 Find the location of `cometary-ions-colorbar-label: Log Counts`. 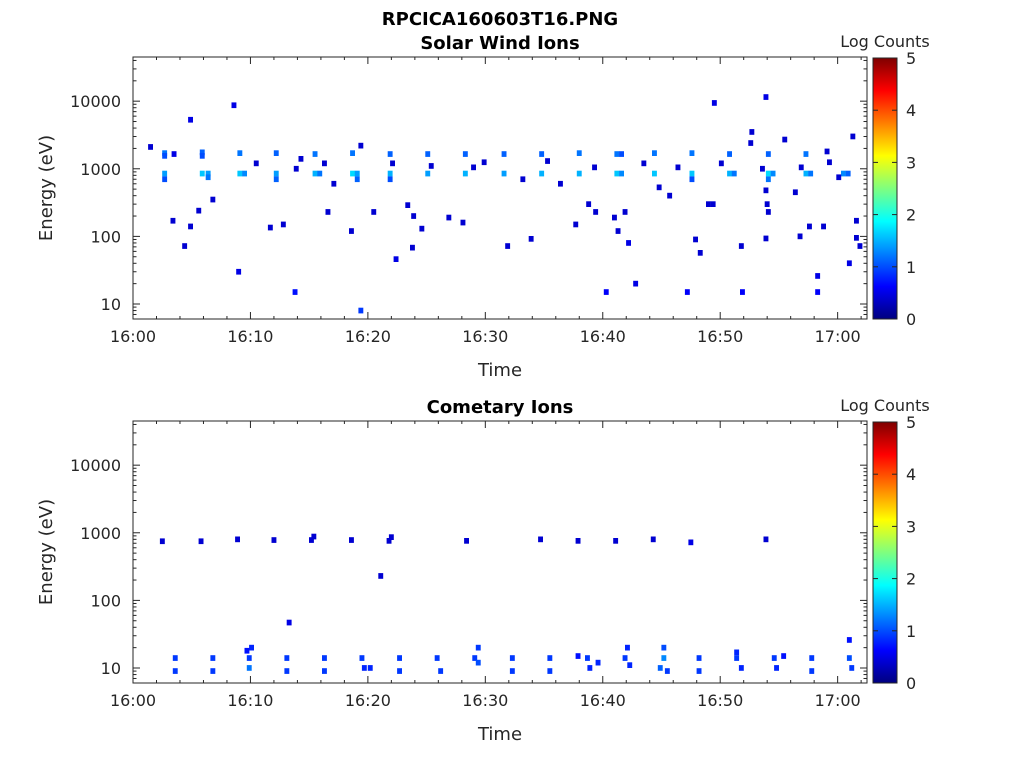

cometary-ions-colorbar-label: Log Counts is located at coordinates (885, 405).